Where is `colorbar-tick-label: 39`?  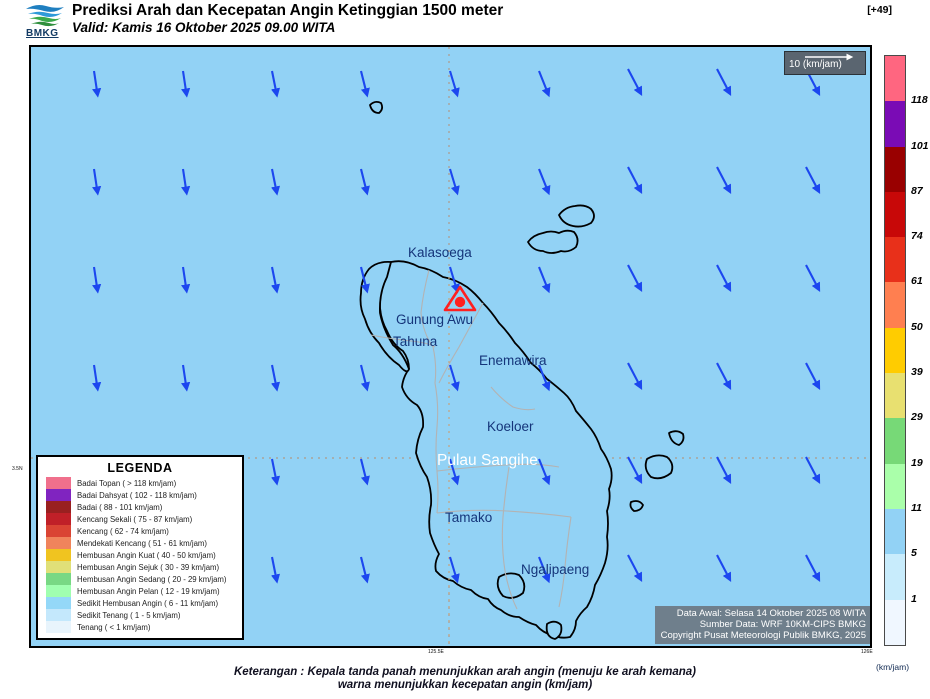
colorbar-tick-label: 39 is located at coordinates (917, 372).